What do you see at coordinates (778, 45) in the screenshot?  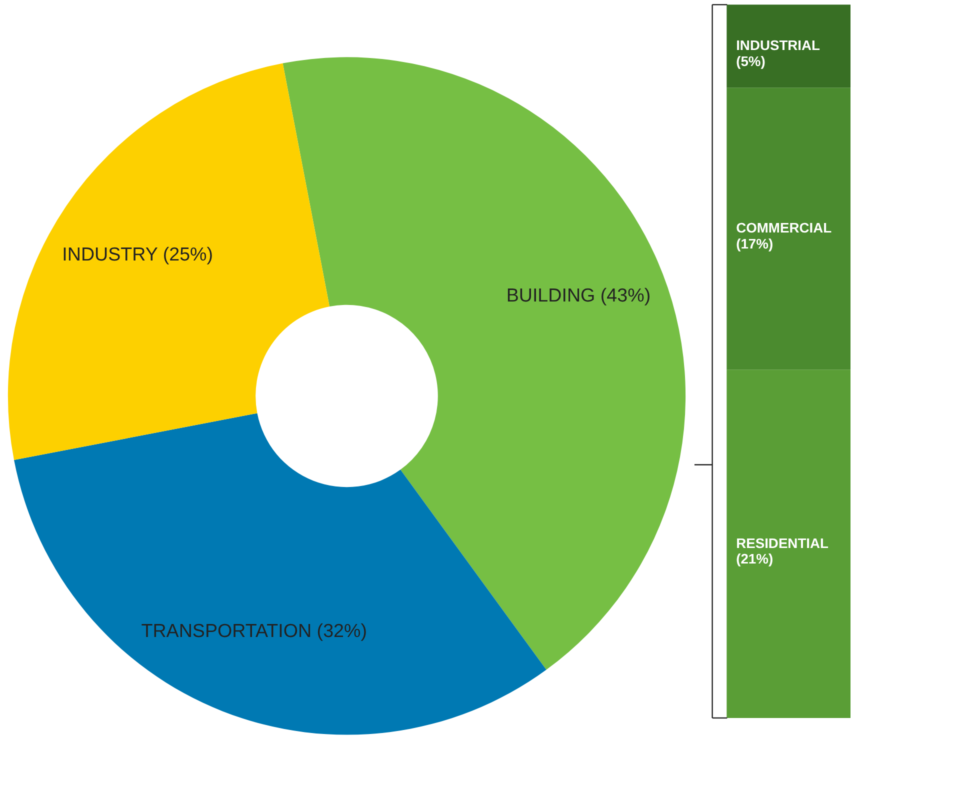 I see `series-label: INDUSTRIAL` at bounding box center [778, 45].